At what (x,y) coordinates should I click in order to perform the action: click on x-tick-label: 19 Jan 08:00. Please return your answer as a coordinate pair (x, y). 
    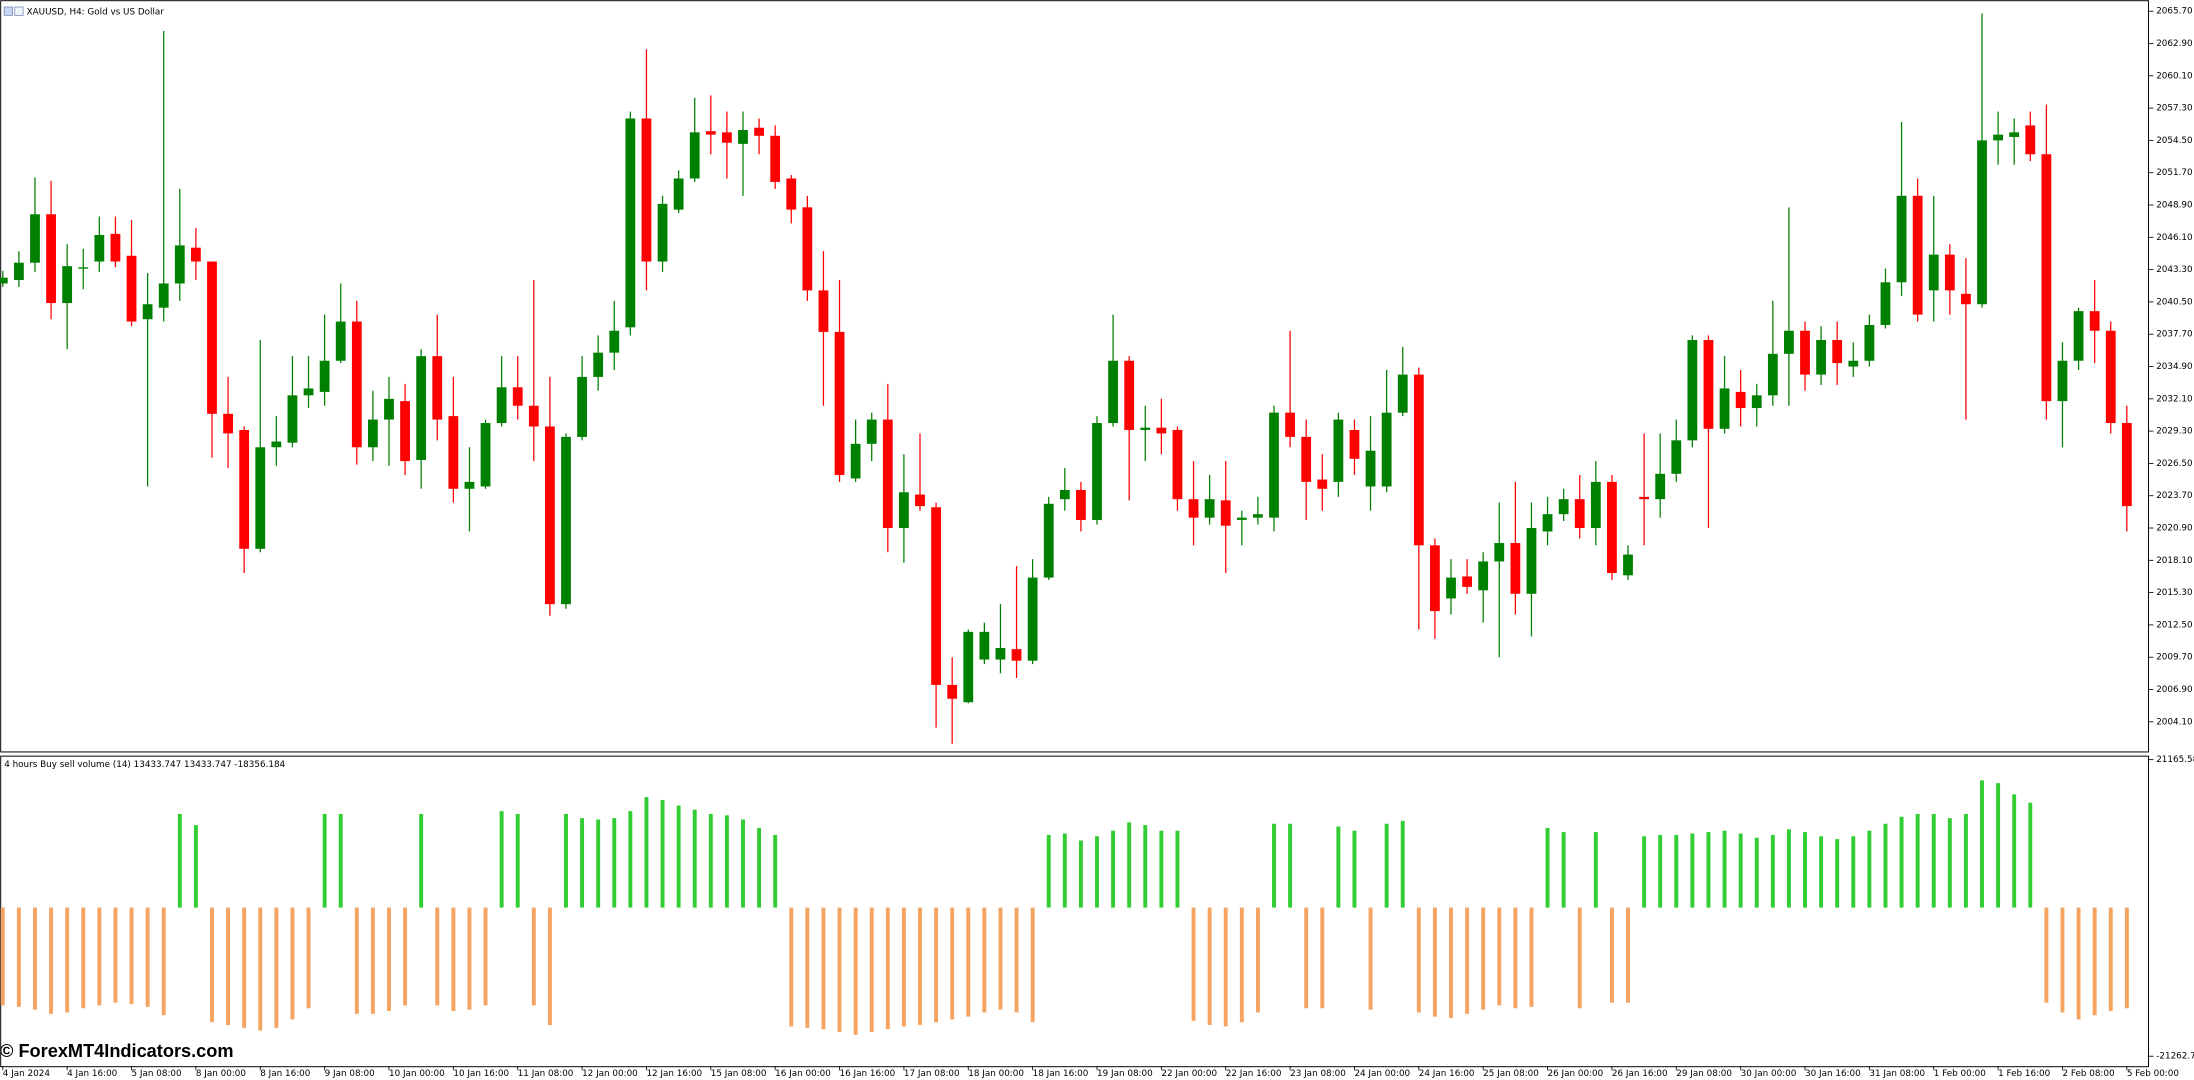
    Looking at the image, I should click on (1125, 1074).